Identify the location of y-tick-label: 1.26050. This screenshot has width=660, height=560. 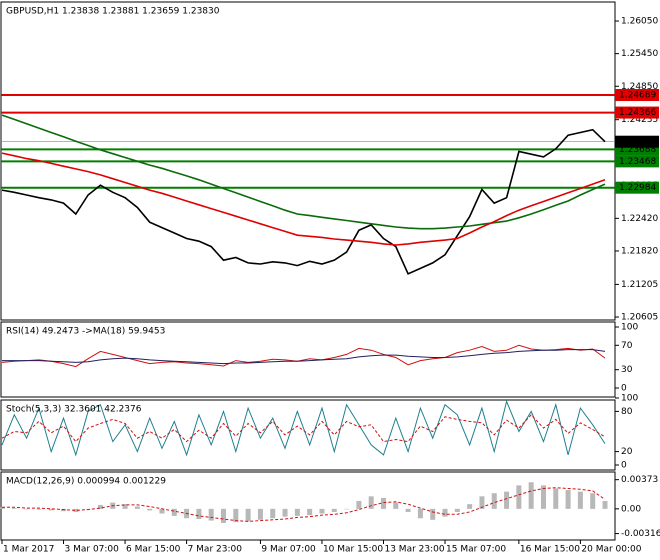
(639, 22).